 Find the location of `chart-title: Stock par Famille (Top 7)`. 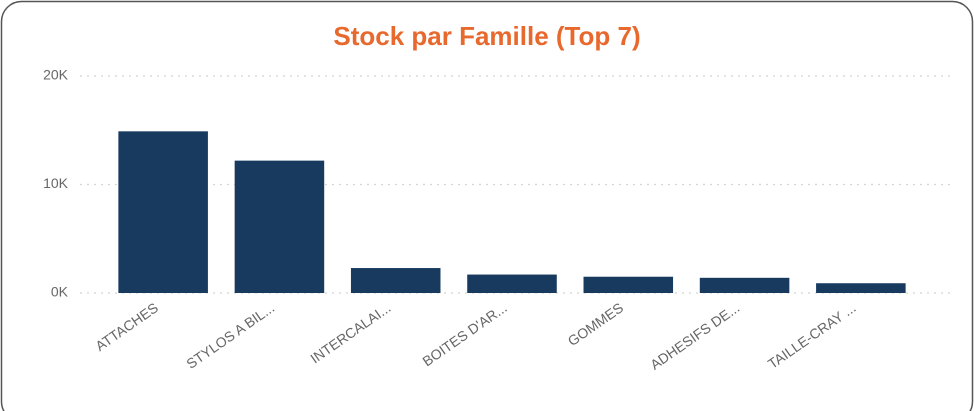

chart-title: Stock par Famille (Top 7) is located at coordinates (486, 36).